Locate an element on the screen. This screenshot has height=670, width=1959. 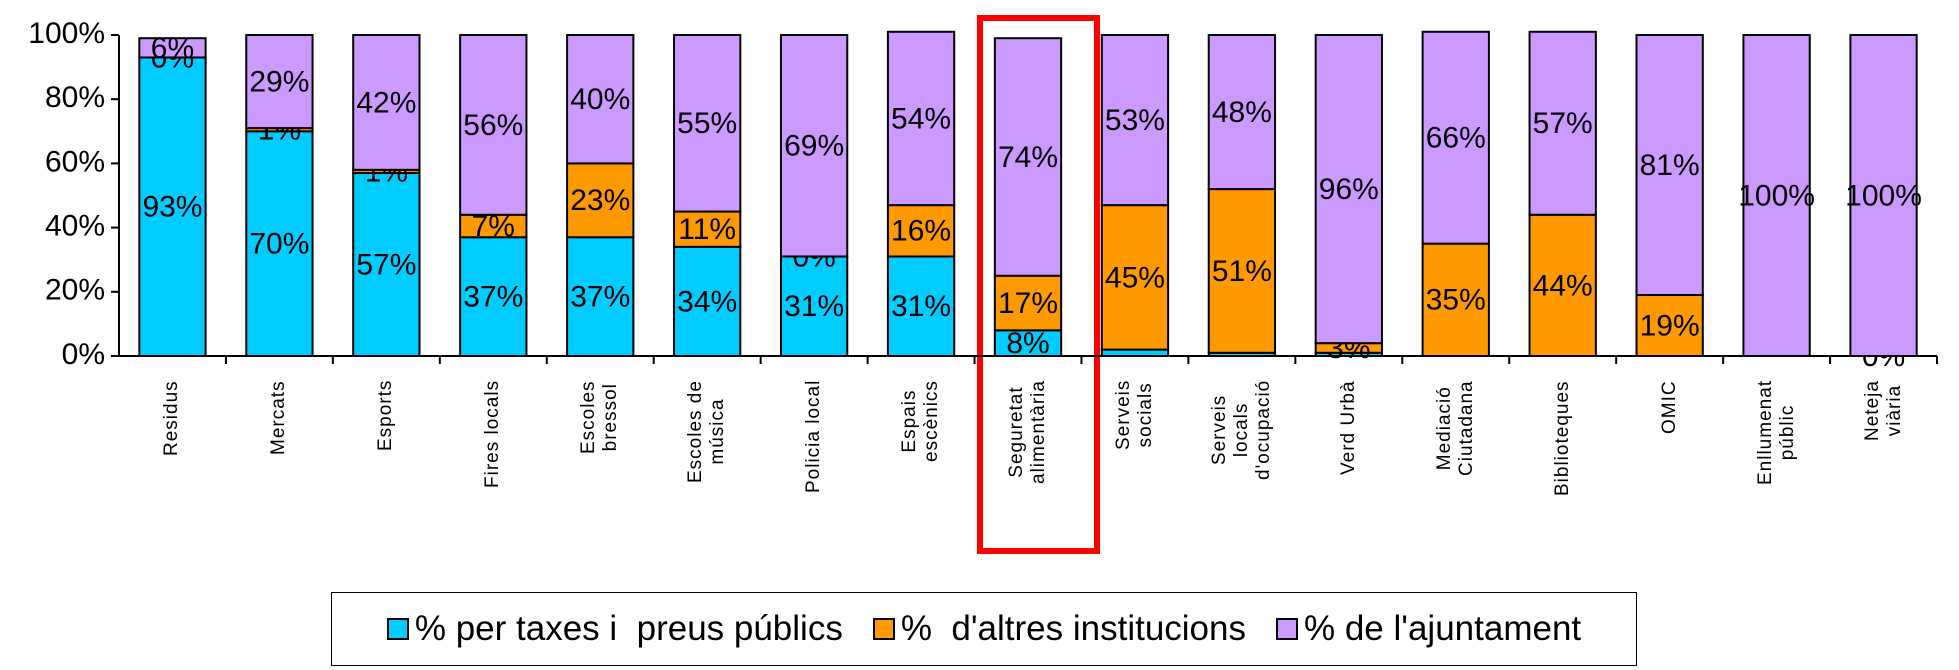
legend-item: % d'altres institucions is located at coordinates (1059, 629).